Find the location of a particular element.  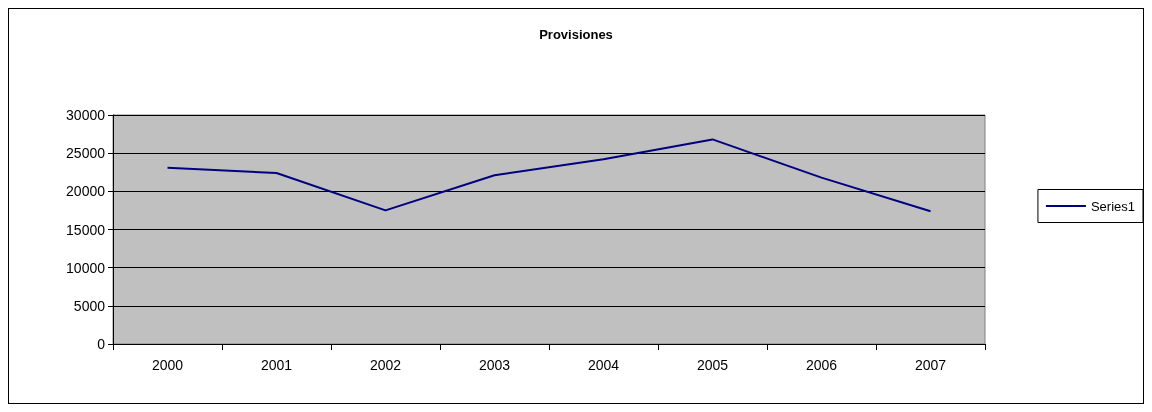

y-tick-label: 25000 is located at coordinates (86, 153).